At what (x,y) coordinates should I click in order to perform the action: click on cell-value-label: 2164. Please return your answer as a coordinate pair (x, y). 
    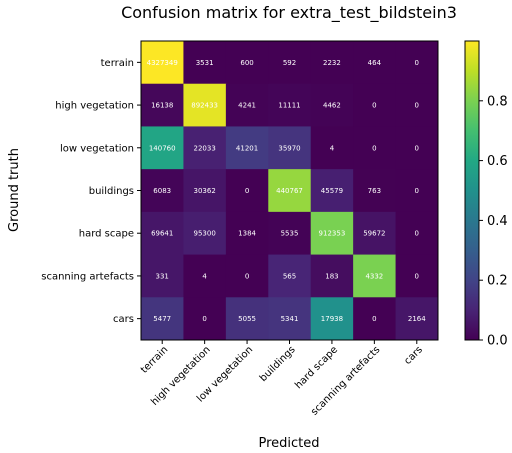
    Looking at the image, I should click on (417, 319).